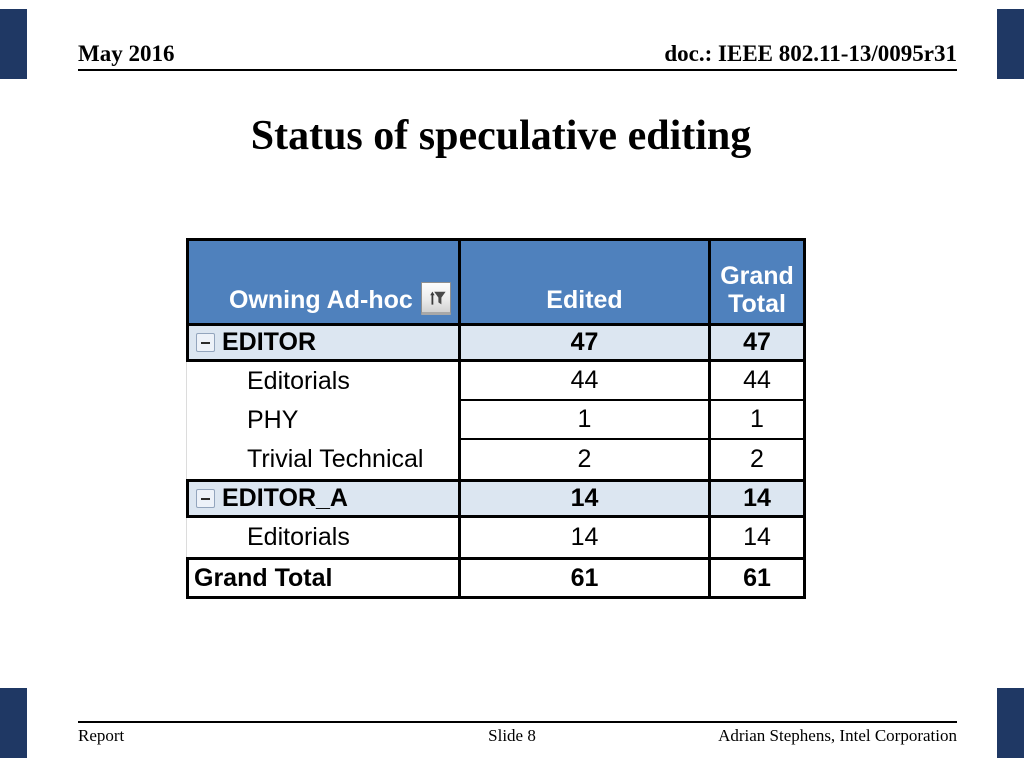  Describe the element at coordinates (755, 342) in the screenshot. I see `grand-total-value-cell: 47` at that location.